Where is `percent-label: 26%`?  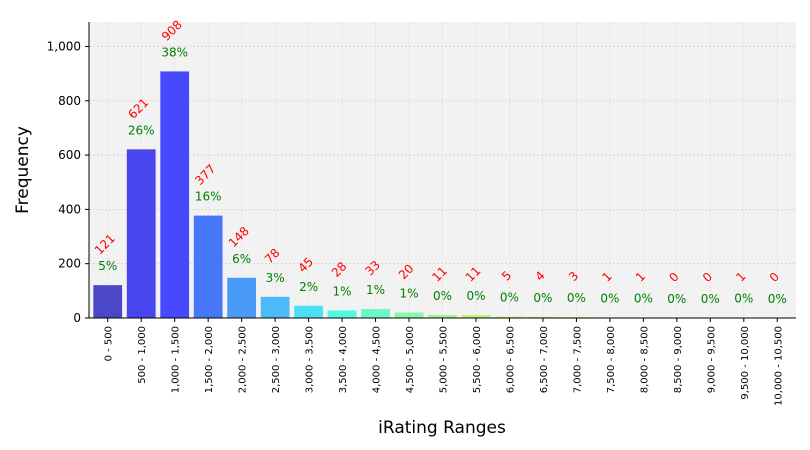 percent-label: 26% is located at coordinates (141, 130).